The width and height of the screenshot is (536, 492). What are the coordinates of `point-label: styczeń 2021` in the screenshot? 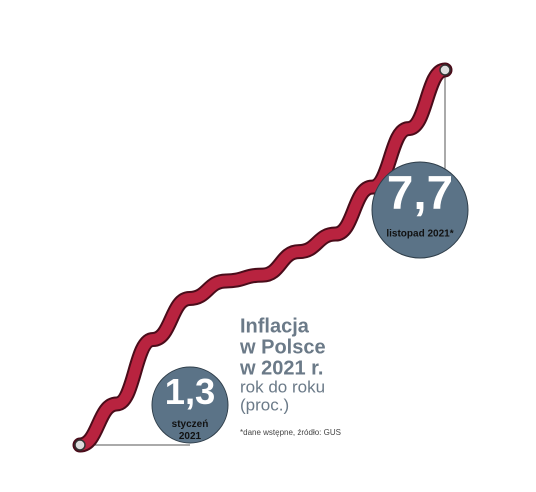 It's located at (190, 430).